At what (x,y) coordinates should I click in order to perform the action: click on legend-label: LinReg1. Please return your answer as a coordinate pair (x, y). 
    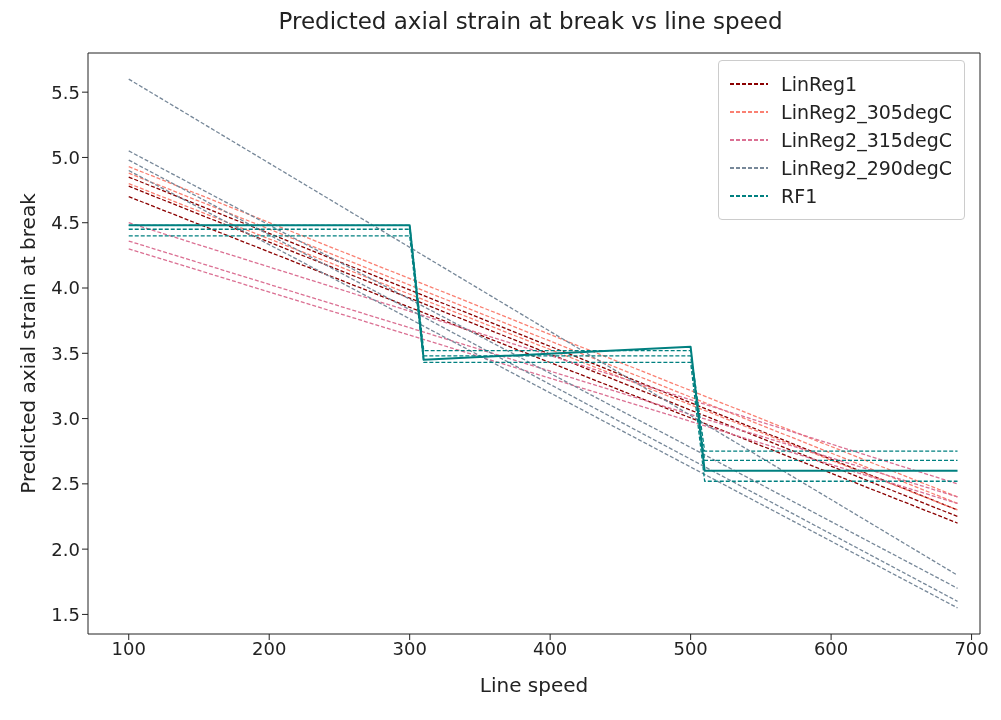
    Looking at the image, I should click on (819, 84).